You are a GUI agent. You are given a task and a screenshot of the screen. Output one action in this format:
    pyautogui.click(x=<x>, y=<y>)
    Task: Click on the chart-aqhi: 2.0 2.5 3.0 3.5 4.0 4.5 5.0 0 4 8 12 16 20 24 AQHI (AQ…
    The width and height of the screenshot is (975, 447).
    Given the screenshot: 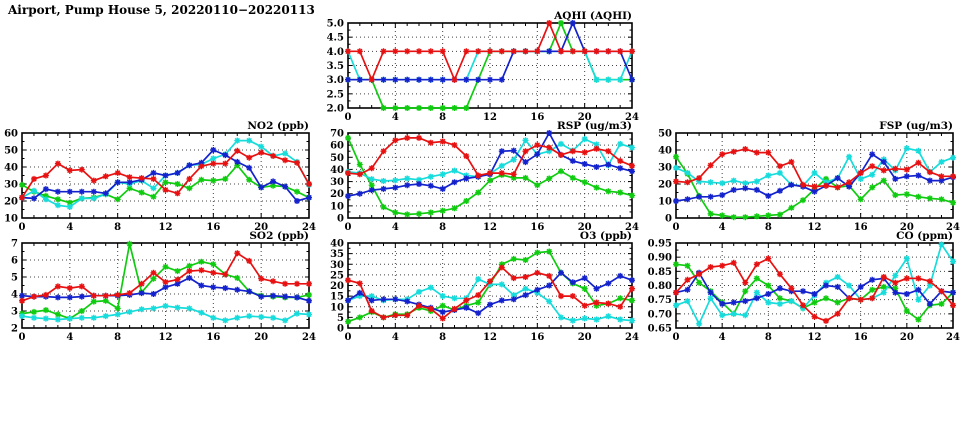 What is the action you would take?
    pyautogui.click(x=483, y=66)
    